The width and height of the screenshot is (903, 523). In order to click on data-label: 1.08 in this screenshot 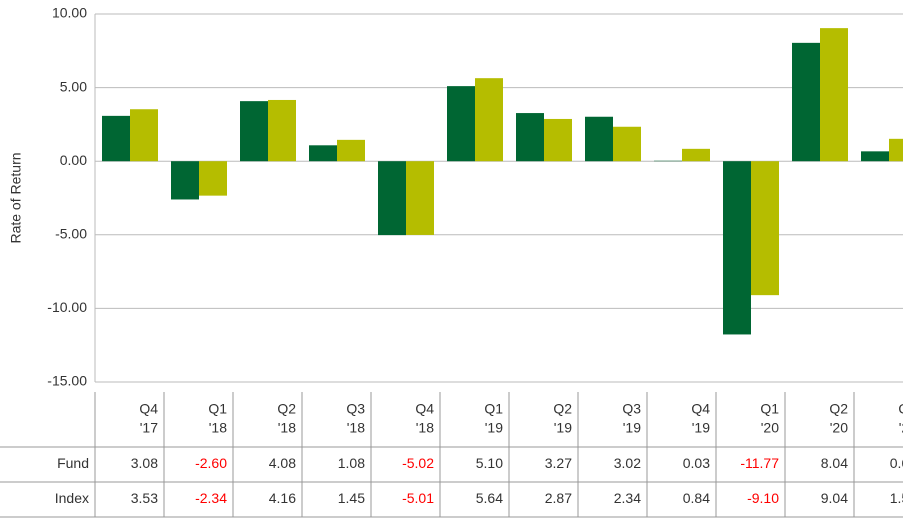, I will do `click(351, 463)`.